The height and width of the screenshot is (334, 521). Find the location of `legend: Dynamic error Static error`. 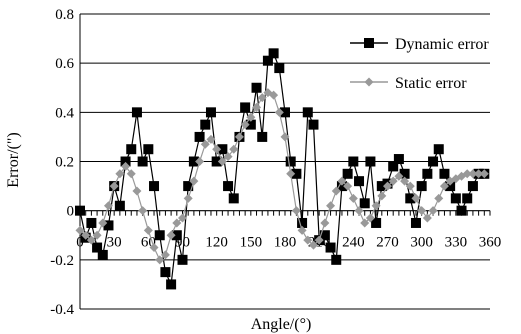

legend: Dynamic error Static error is located at coordinates (419, 63).